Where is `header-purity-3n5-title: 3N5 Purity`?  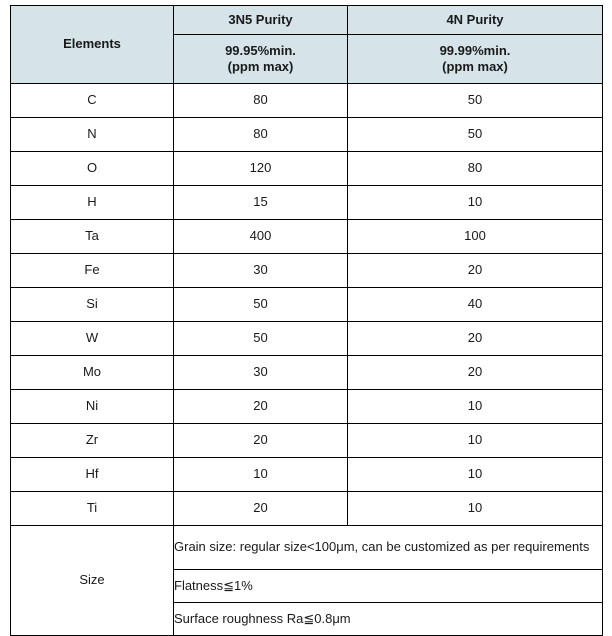
header-purity-3n5-title: 3N5 Purity is located at coordinates (260, 20).